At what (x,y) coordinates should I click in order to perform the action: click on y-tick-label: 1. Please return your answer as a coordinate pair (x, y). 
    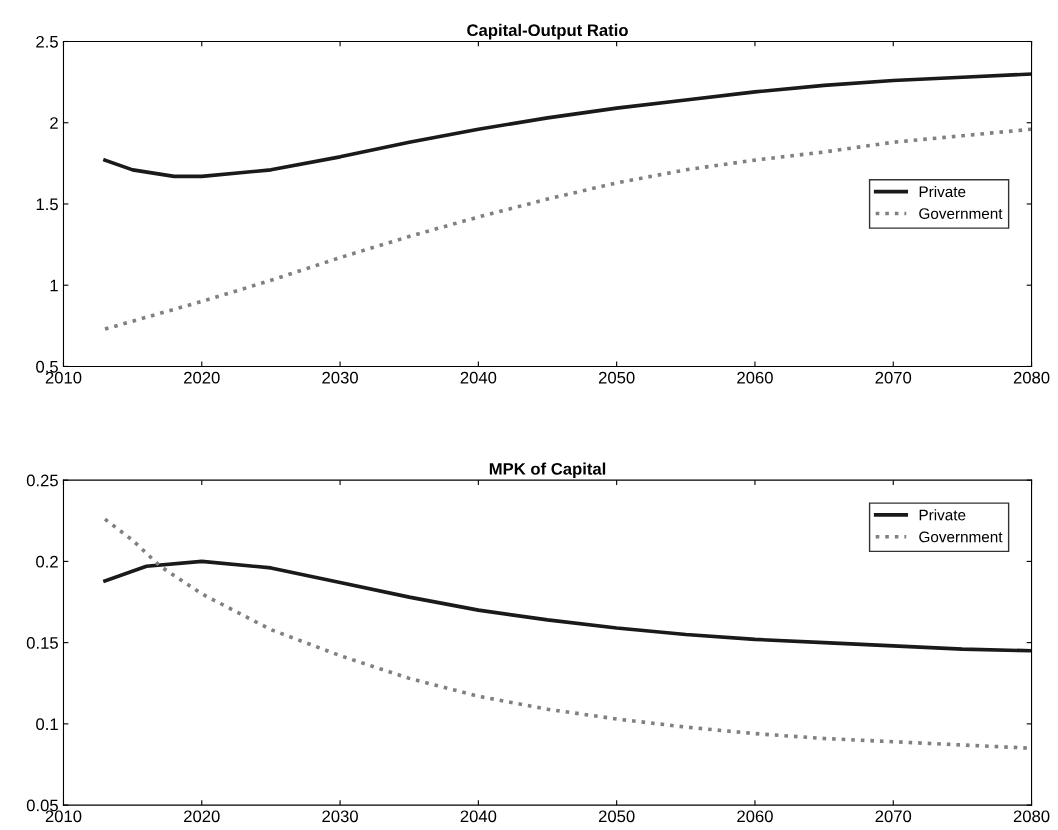
    Looking at the image, I should click on (54, 285).